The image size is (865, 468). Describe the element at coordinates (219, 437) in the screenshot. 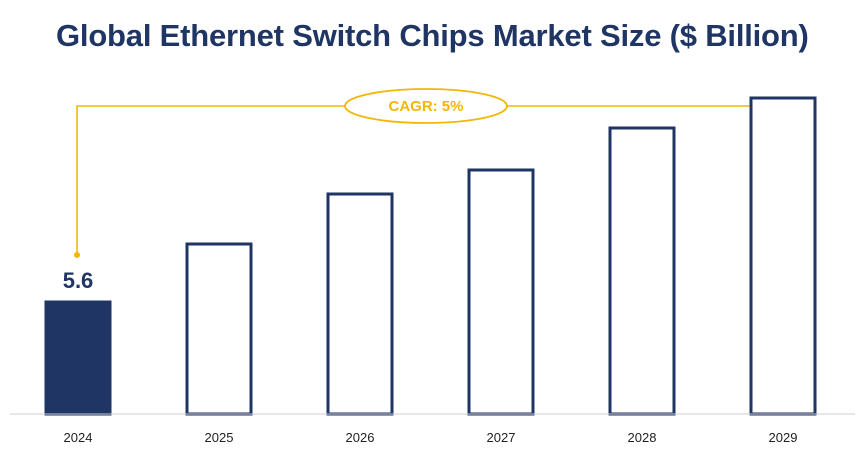

I see `x-tick-label-2025: 2025` at that location.